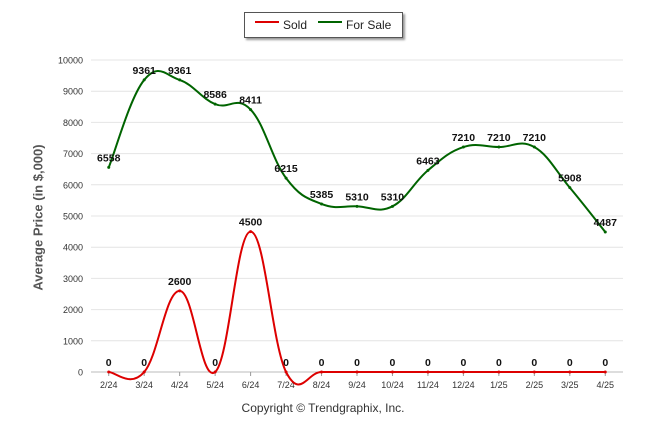  What do you see at coordinates (70, 61) in the screenshot?
I see `y-tick-label: 10000` at bounding box center [70, 61].